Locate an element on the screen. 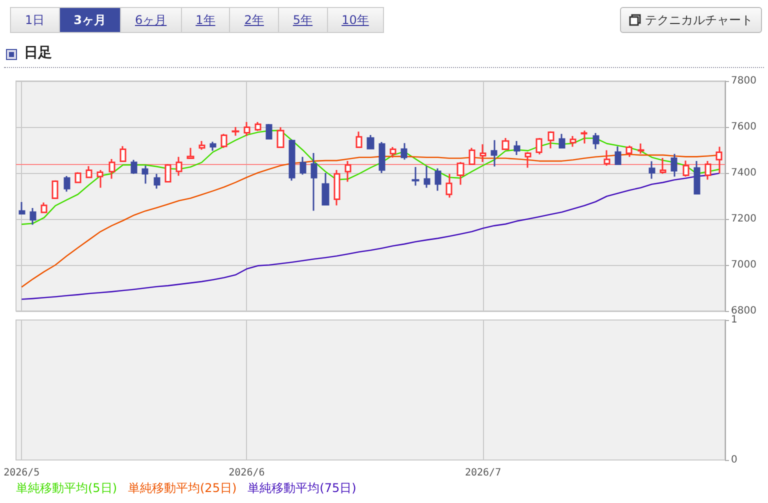 This screenshot has height=503, width=768. y-tick-label: 7200 is located at coordinates (743, 219).